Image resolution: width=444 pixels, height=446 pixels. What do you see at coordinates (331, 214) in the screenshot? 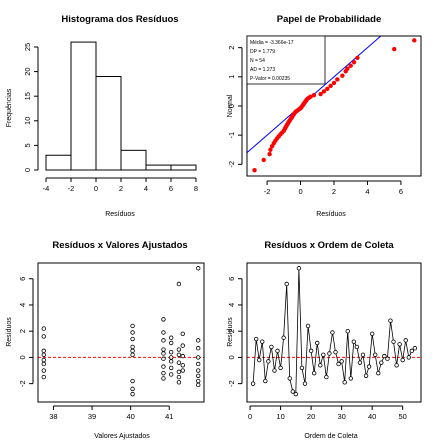
I see `probability-plot-xlabel: Resíduos` at bounding box center [331, 214].